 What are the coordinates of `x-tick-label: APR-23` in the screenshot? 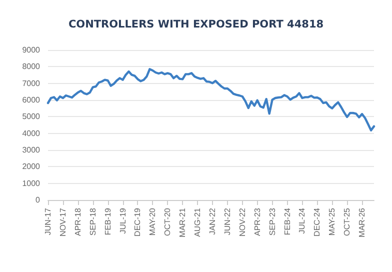 It's located at (257, 221).